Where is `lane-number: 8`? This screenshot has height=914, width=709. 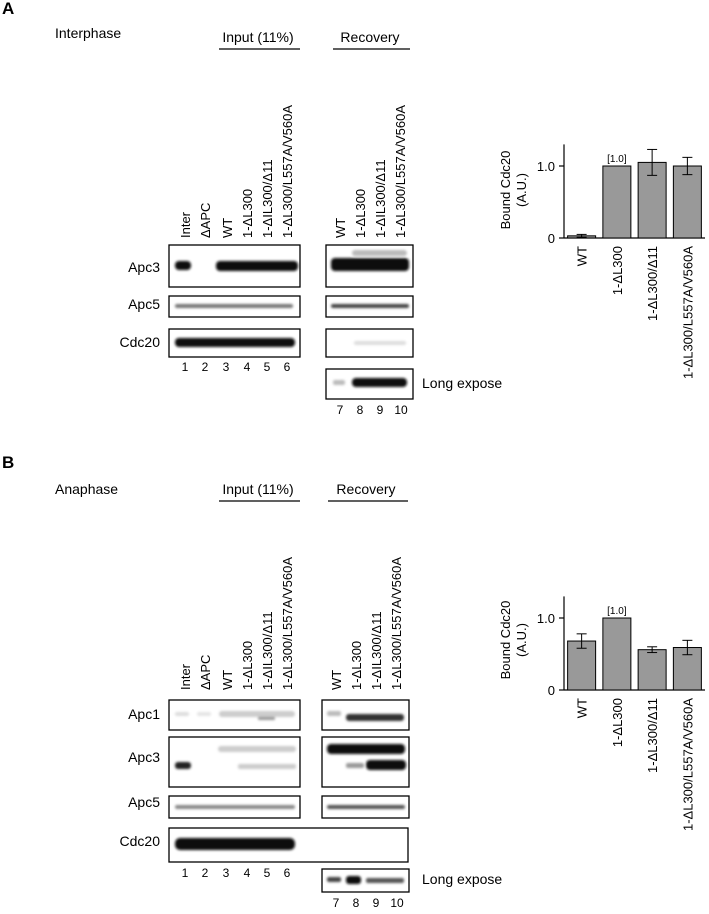 lane-number: 8 is located at coordinates (360, 410).